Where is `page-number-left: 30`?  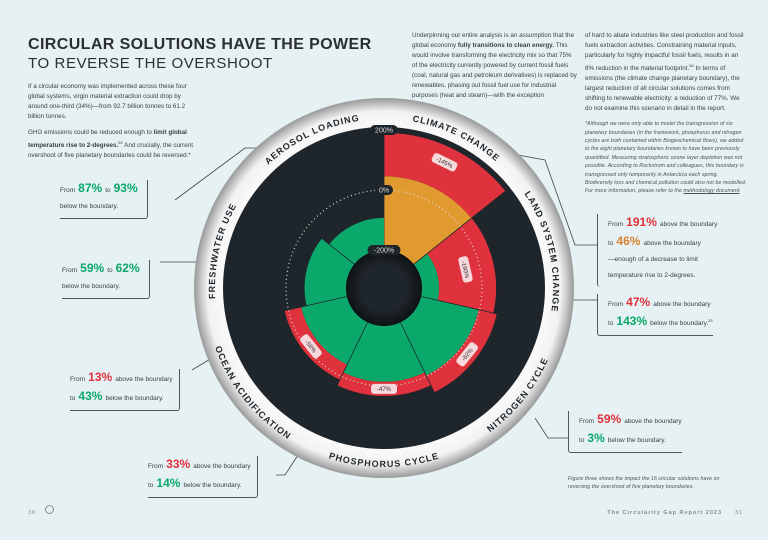
page-number-left: 30 is located at coordinates (32, 513).